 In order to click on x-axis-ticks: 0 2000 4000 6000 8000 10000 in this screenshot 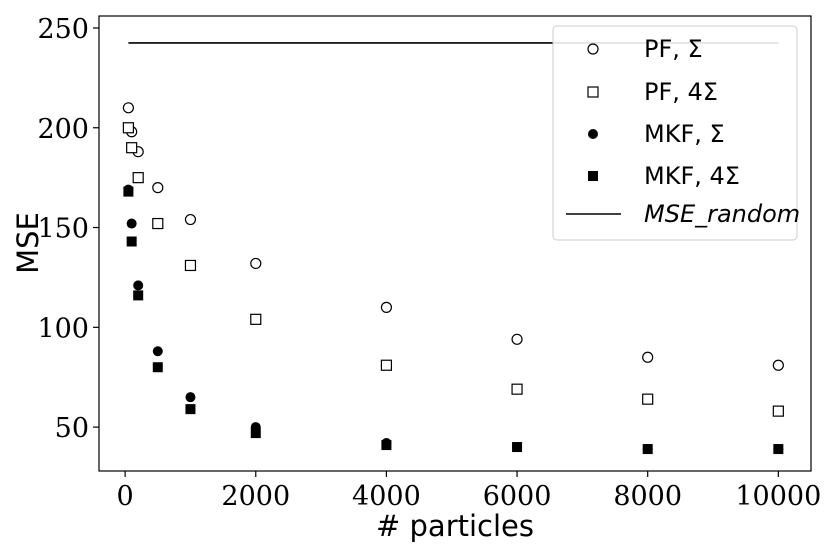, I will do `click(469, 491)`.